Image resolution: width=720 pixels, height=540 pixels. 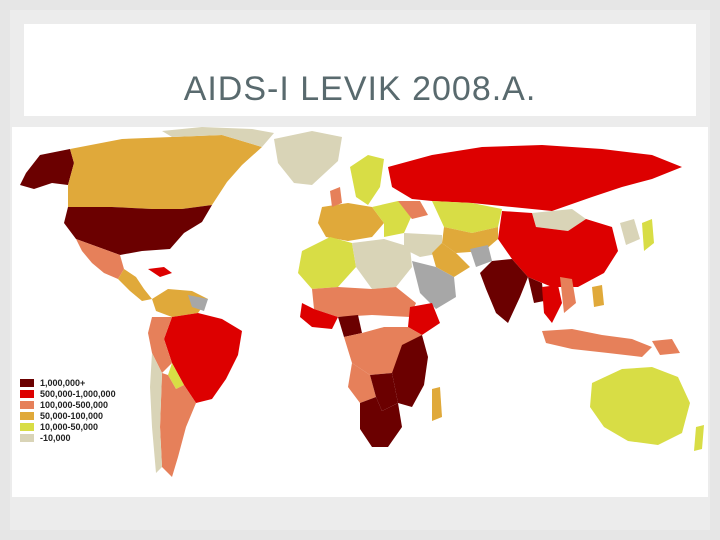 I want to click on legend-label: -10,000, so click(x=55, y=437).